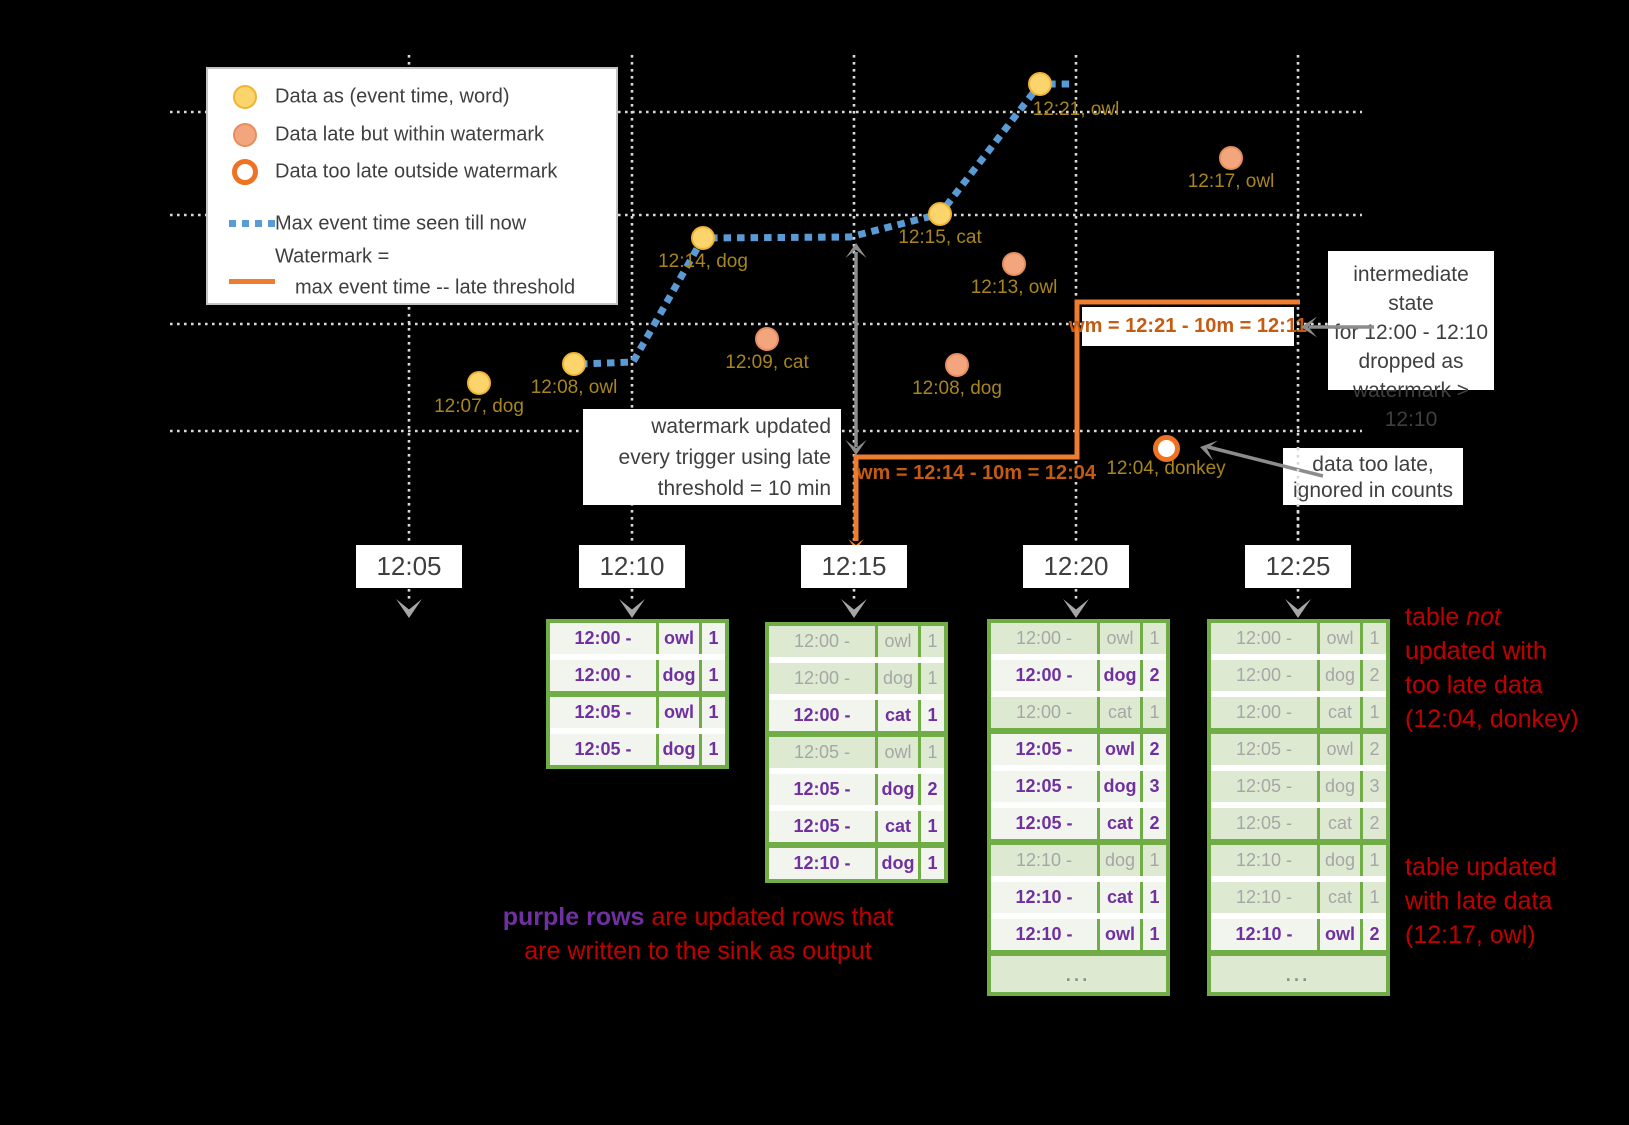  What do you see at coordinates (1298, 897) in the screenshot?
I see `table-row: 12:10 - 12:20cat1` at bounding box center [1298, 897].